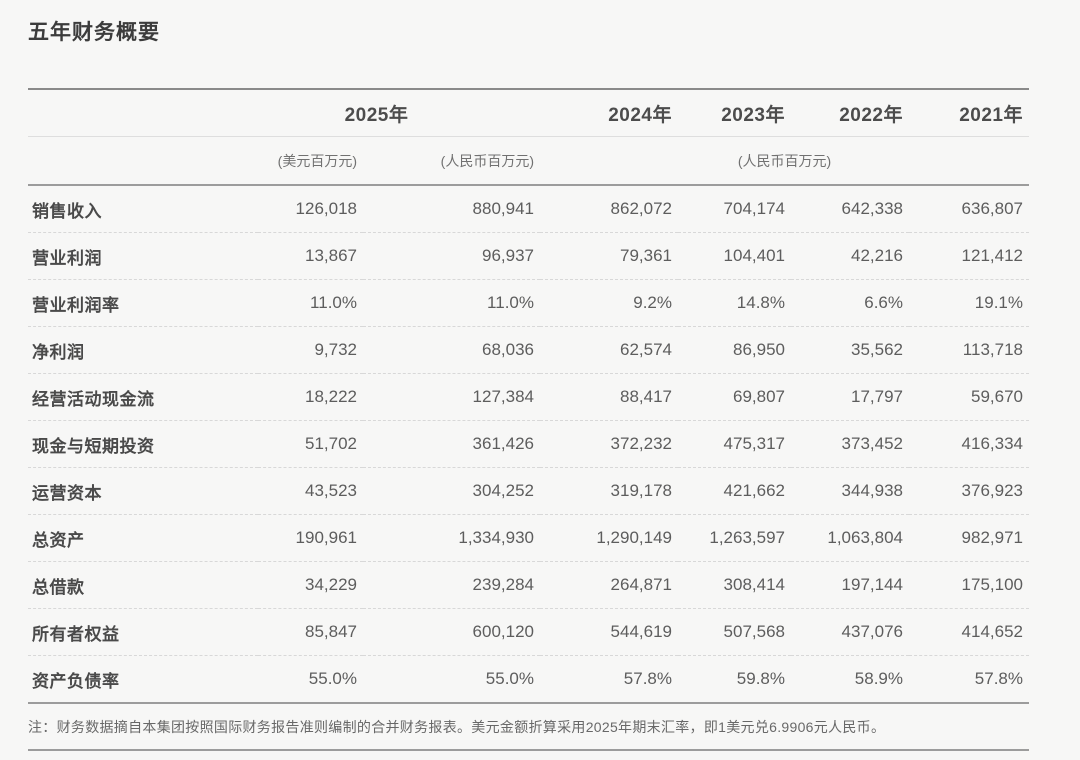 The image size is (1080, 760). I want to click on cell-value: 421,662, so click(734, 491).